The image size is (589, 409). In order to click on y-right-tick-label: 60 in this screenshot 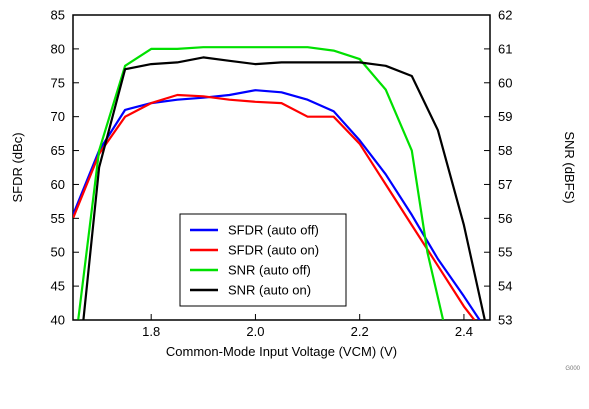, I will do `click(505, 82)`.